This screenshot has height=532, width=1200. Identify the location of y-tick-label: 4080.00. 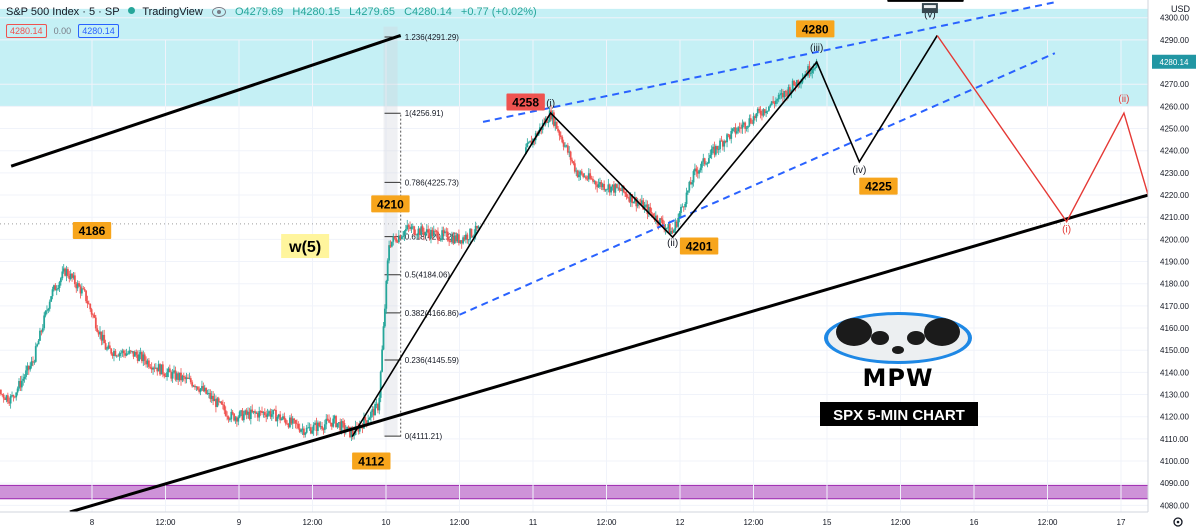
(1174, 505).